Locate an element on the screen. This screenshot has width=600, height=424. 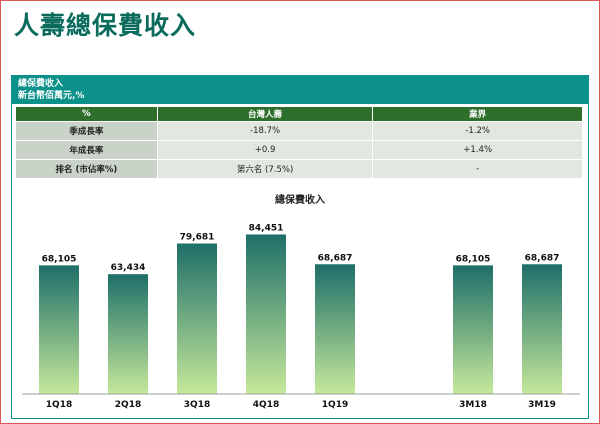
bar-3M19 is located at coordinates (542, 329).